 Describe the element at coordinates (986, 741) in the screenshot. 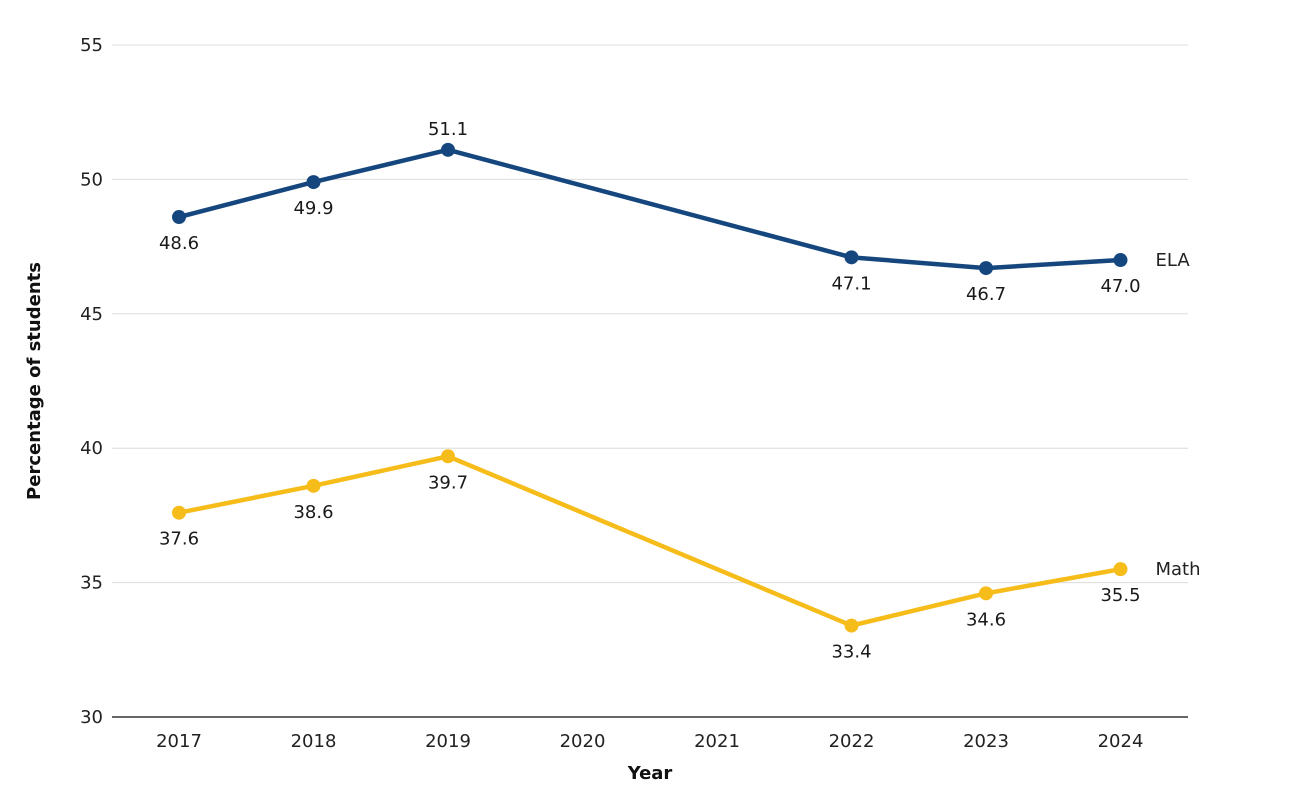

I see `x-tick-label: 2023` at that location.